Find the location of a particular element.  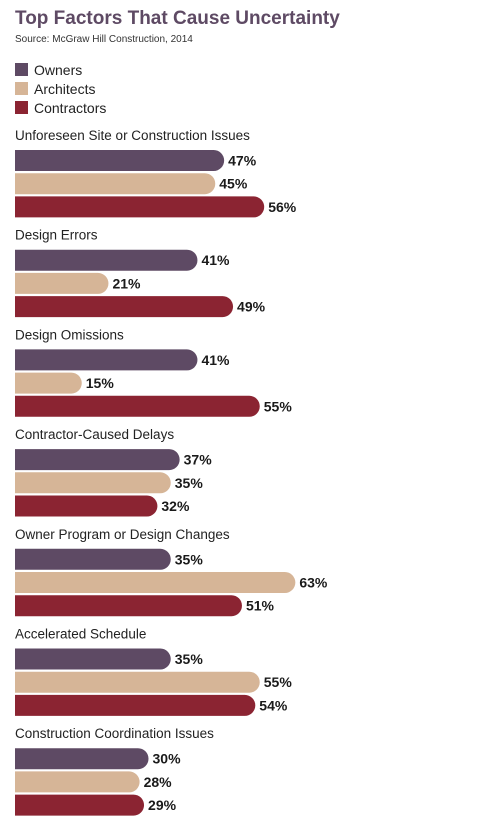

bar-owners-unforeseen-site-or-construction-issues is located at coordinates (120, 160).